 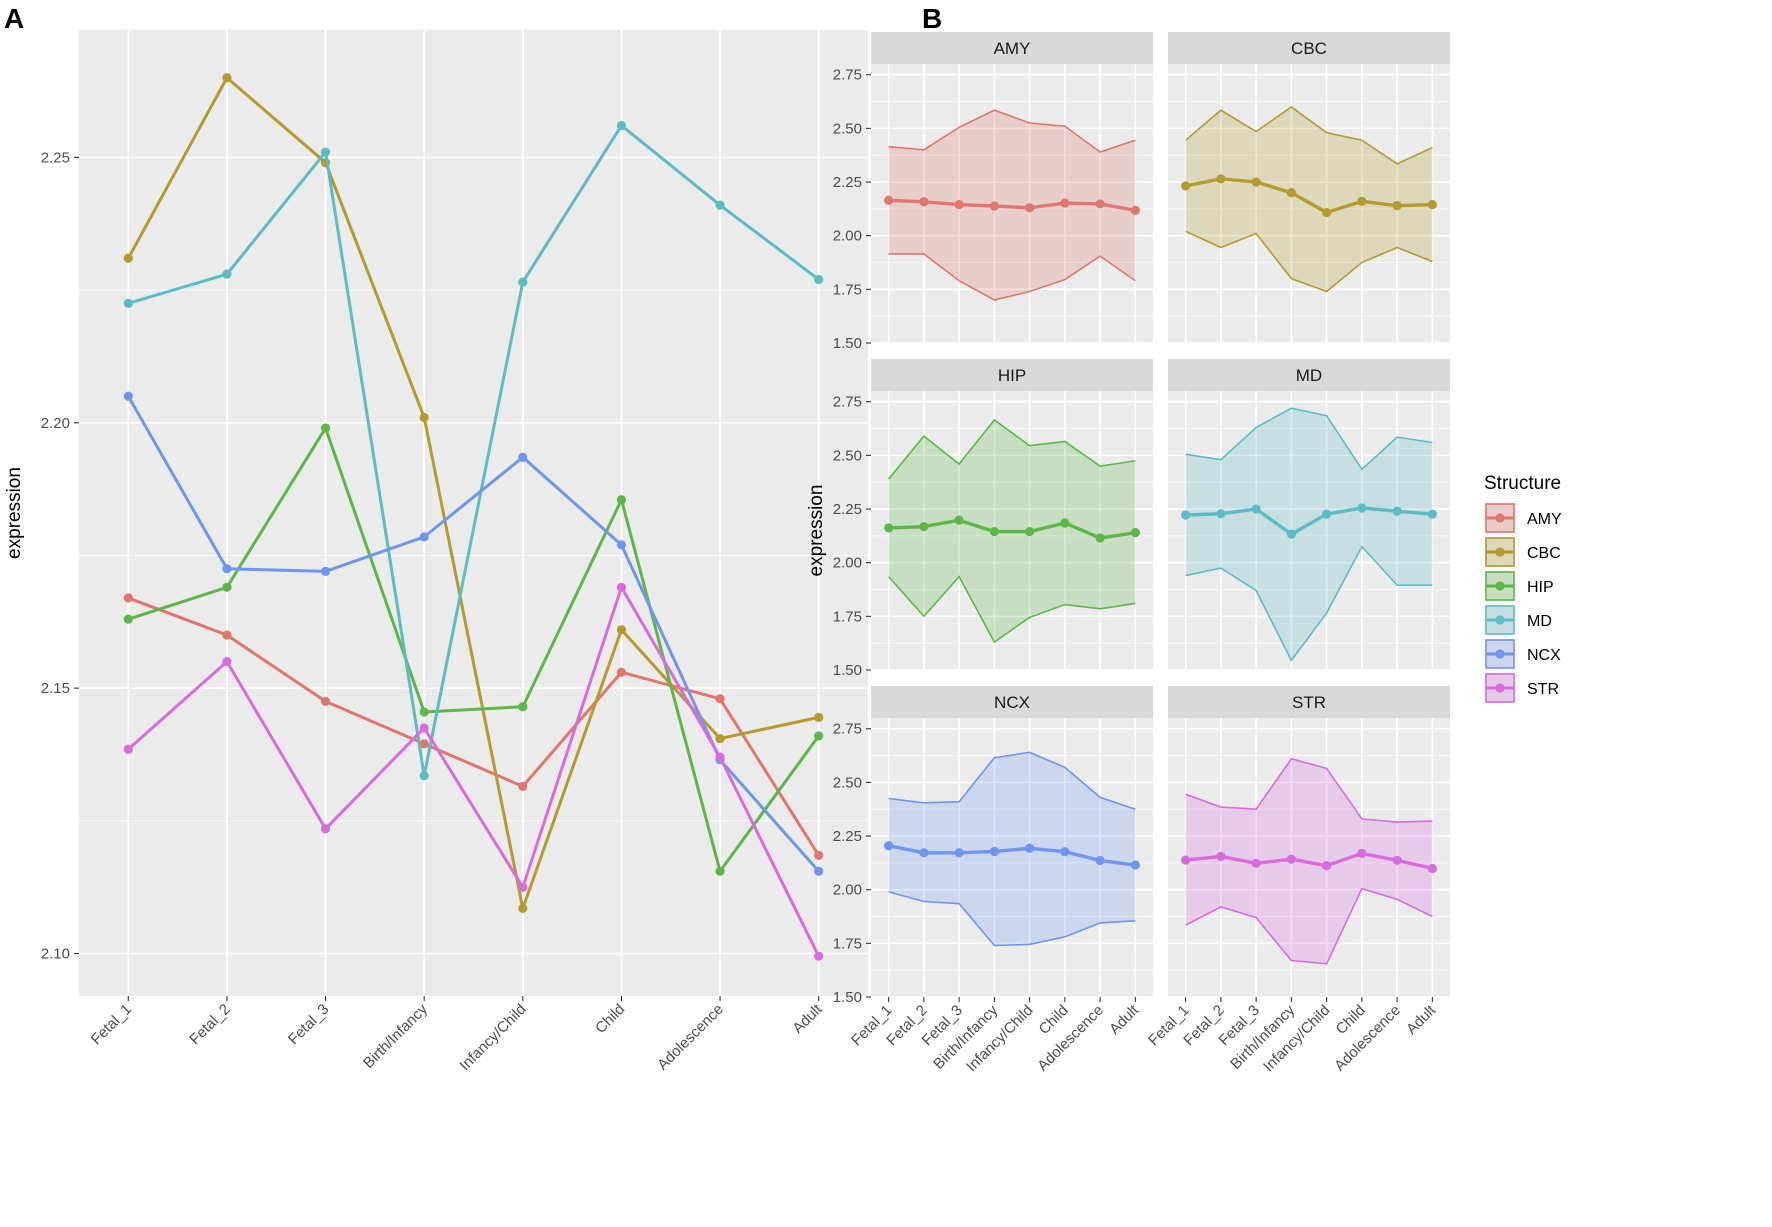 I want to click on legend-entry-str: STR, so click(x=1522, y=688).